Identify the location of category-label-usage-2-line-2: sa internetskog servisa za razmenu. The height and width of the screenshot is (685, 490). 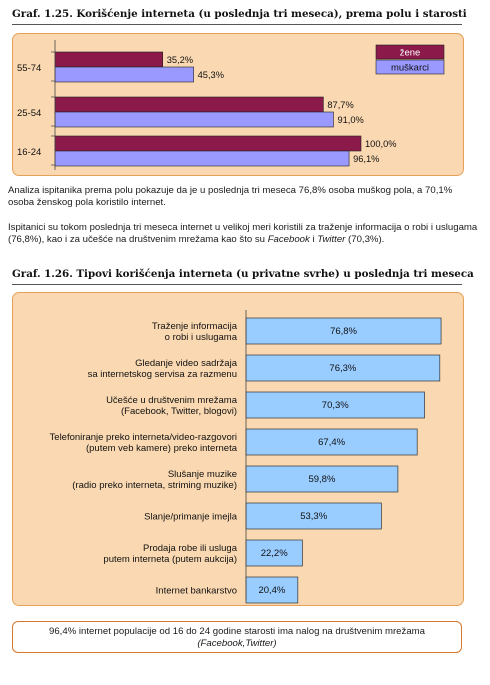
(162, 374).